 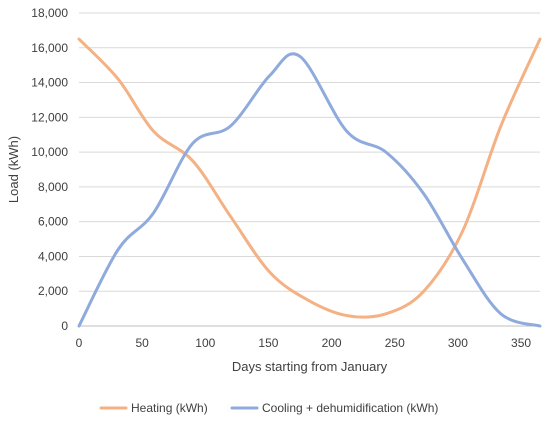 What do you see at coordinates (49, 13) in the screenshot?
I see `y-tick-label: 18,000` at bounding box center [49, 13].